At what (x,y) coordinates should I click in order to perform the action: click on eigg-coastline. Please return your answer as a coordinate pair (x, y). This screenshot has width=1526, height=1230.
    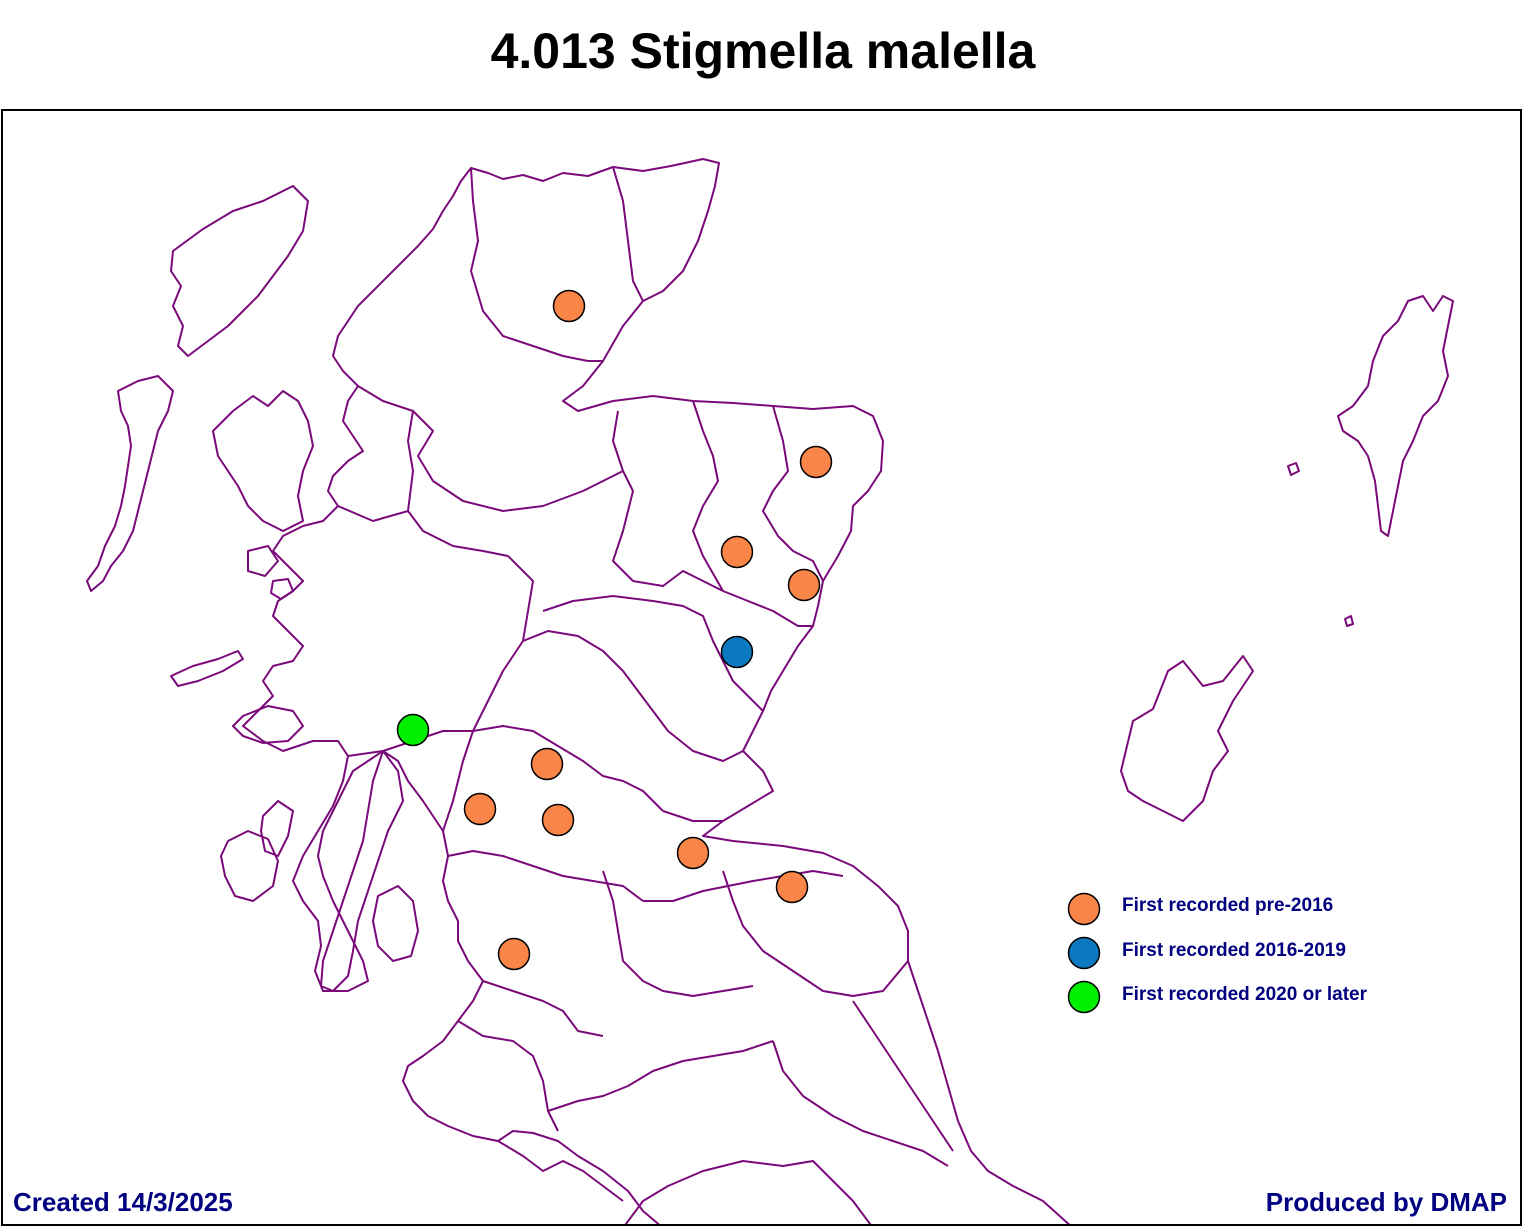
    Looking at the image, I should click on (282, 589).